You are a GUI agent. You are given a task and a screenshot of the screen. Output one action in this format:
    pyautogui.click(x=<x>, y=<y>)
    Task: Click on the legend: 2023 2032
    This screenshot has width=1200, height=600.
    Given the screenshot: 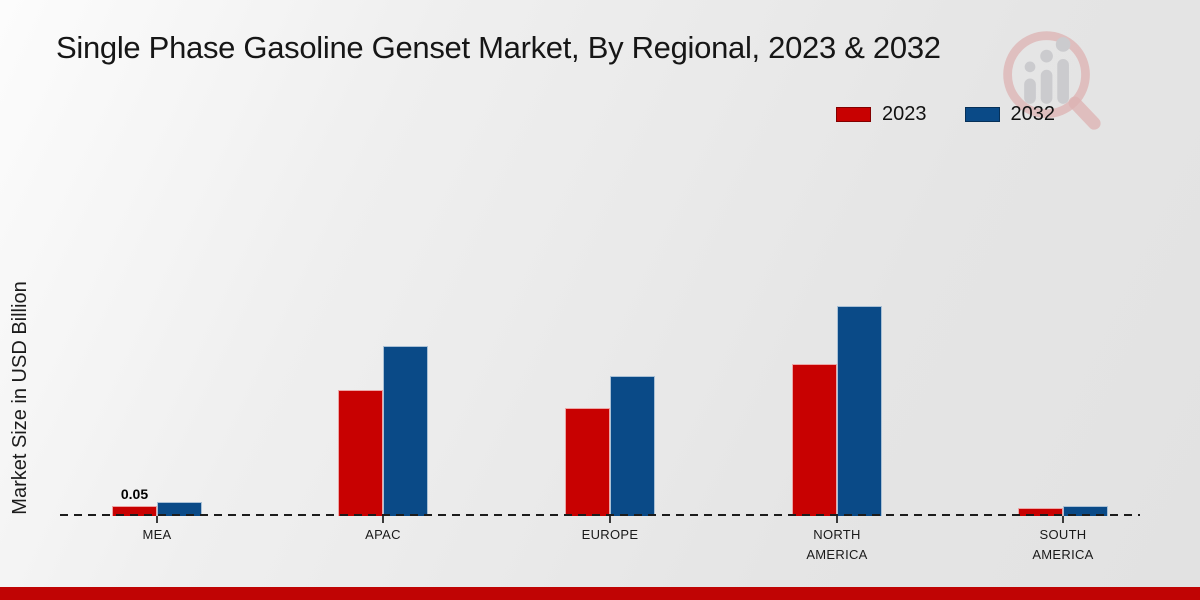 What is the action you would take?
    pyautogui.click(x=945, y=114)
    